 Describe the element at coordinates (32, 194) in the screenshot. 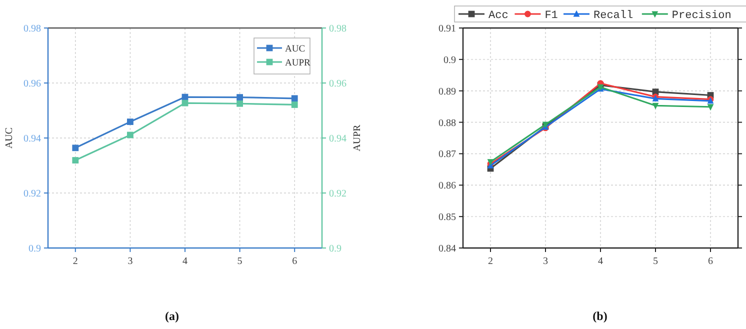

I see `y-tick-label: 0.92` at that location.